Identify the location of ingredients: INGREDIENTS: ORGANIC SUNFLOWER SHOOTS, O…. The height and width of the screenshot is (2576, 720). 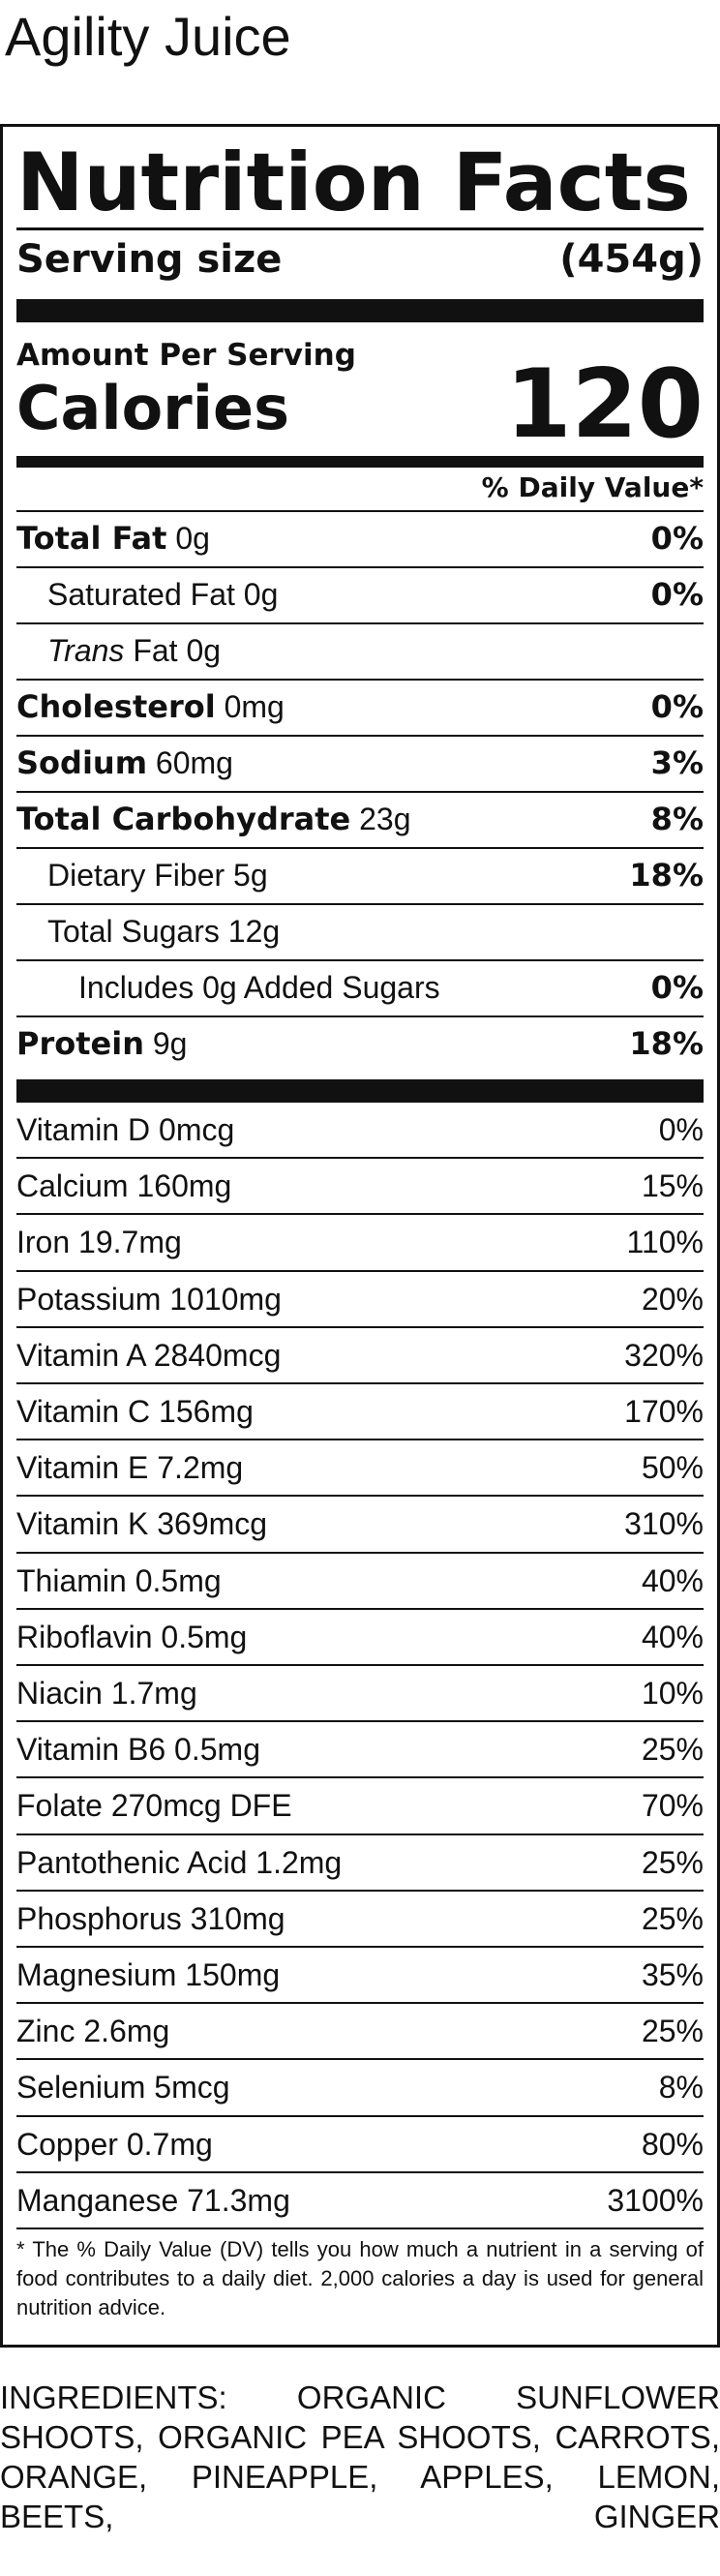
(360, 2456).